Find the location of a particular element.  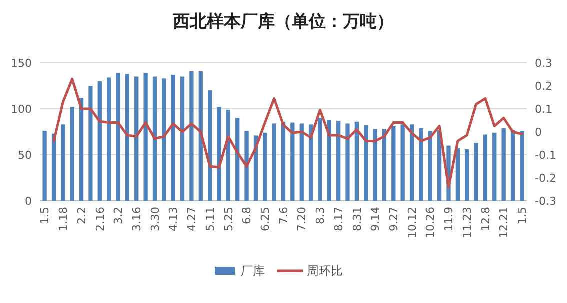

x-tick-label: 7.6 is located at coordinates (283, 215).